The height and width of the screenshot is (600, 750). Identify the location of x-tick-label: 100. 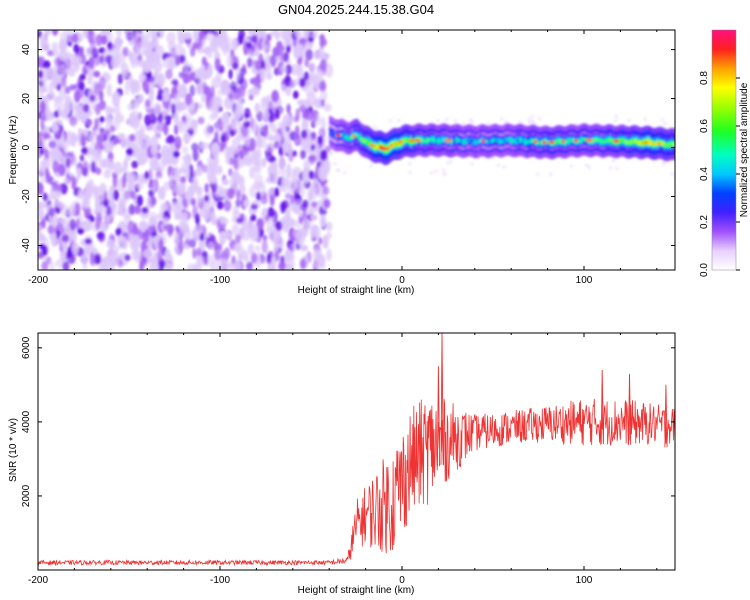
(584, 580).